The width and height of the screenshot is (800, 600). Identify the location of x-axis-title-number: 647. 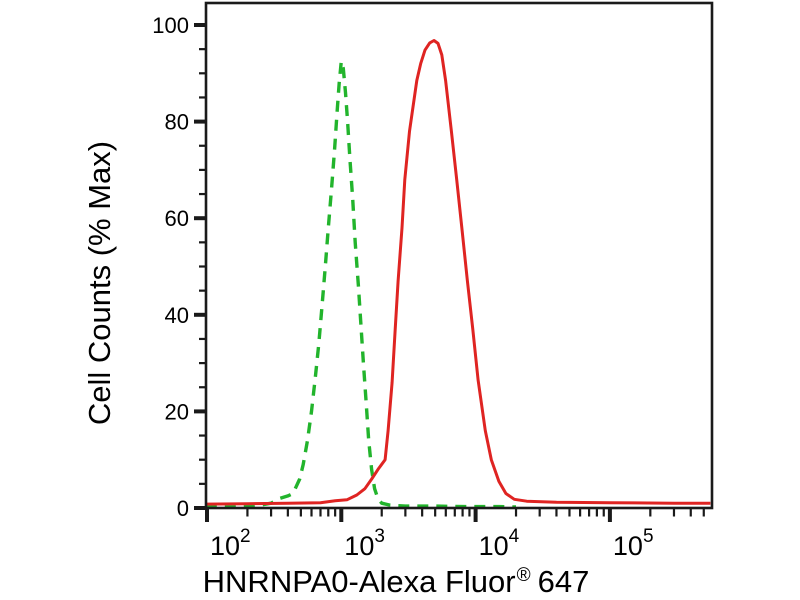
(563, 581).